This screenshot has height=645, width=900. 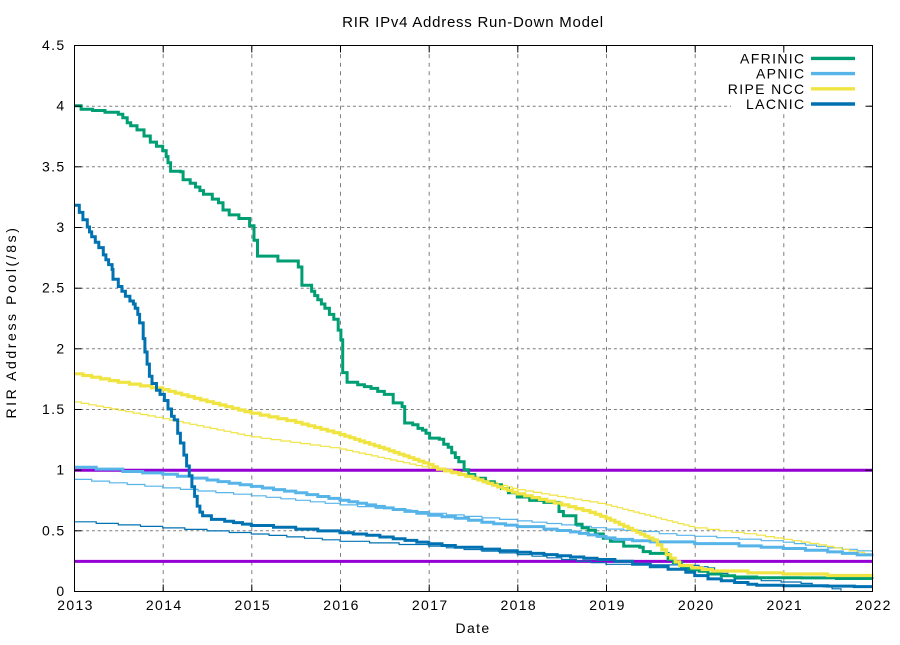 What do you see at coordinates (54, 45) in the screenshot?
I see `svg-text: 4.5` at bounding box center [54, 45].